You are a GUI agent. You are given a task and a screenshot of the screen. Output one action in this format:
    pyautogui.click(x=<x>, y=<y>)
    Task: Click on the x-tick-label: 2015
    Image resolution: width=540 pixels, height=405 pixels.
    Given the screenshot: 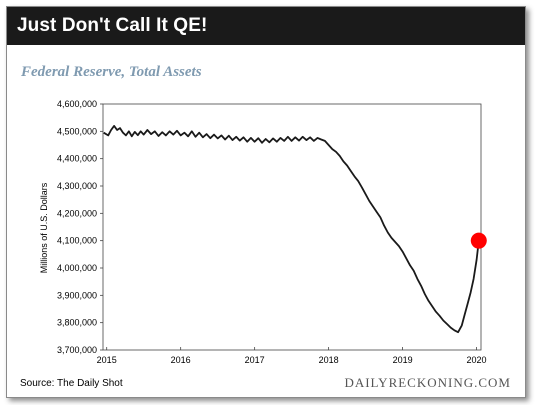 What is the action you would take?
    pyautogui.click(x=107, y=360)
    